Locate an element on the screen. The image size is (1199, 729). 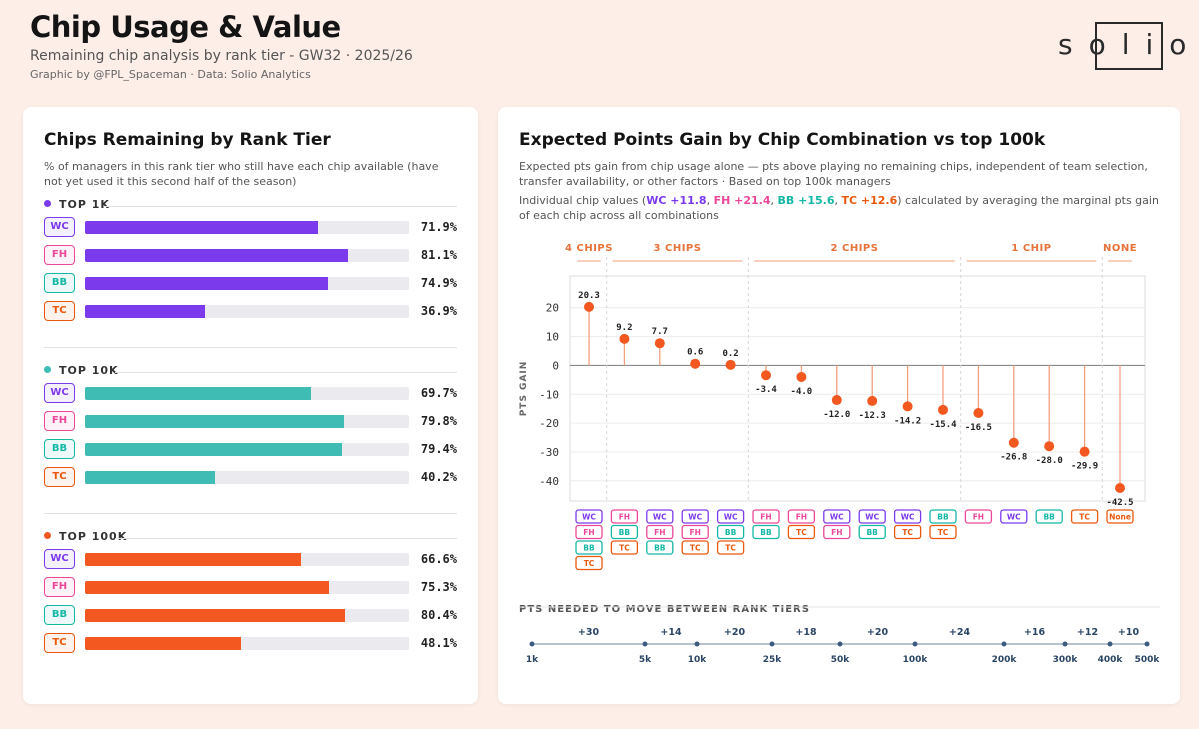
bar-percent: 66.6% is located at coordinates (438, 559).